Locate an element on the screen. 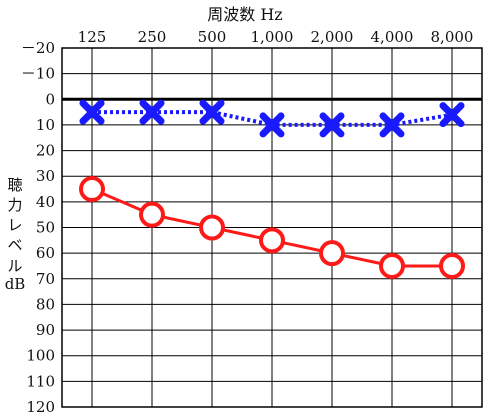 This screenshot has width=500, height=419. y-axis-label-char: 聴 is located at coordinates (14, 185).